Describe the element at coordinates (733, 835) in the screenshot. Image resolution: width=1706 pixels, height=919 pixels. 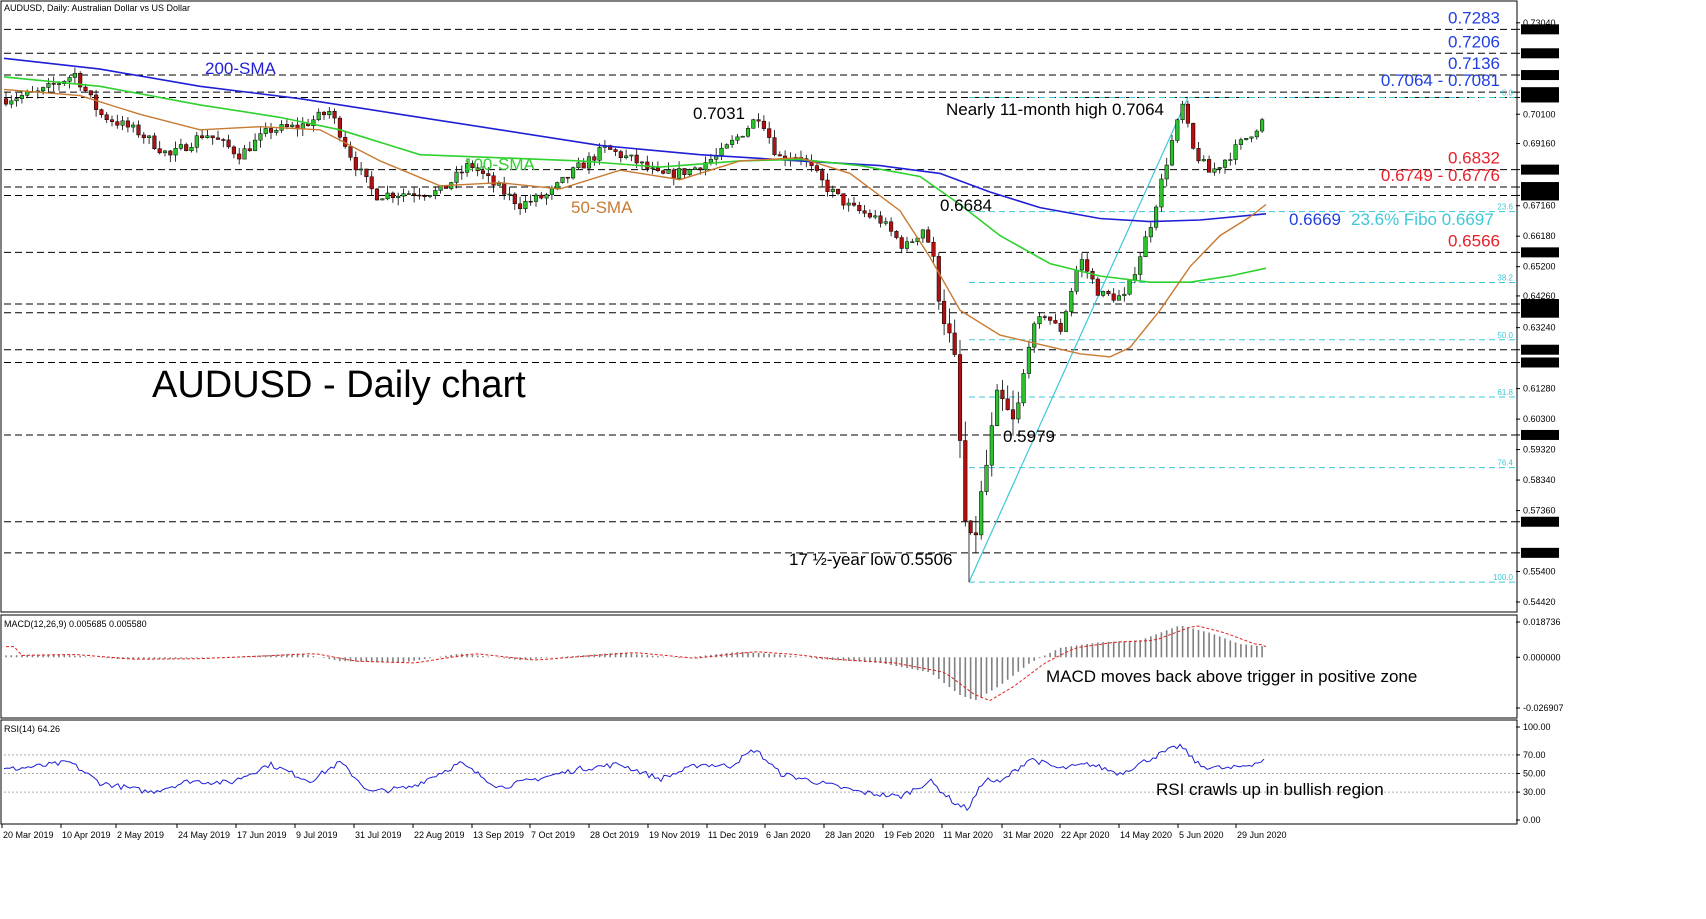
I see `time-tick-label: 11 Dec 2019` at that location.